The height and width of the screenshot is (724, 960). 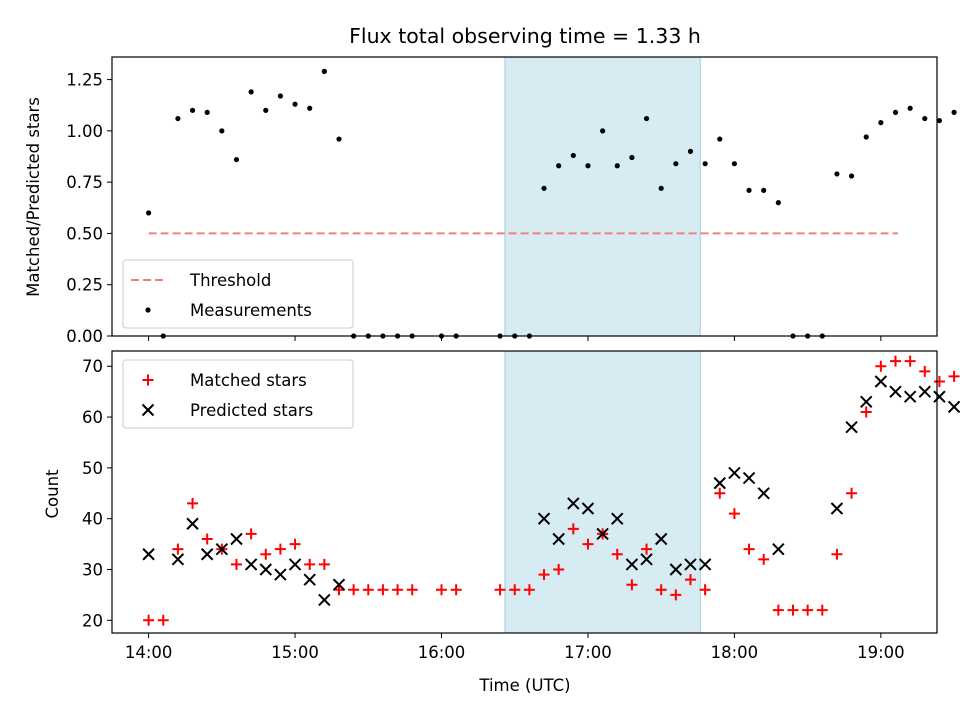 What do you see at coordinates (92, 569) in the screenshot?
I see `y-tick-label: 30` at bounding box center [92, 569].